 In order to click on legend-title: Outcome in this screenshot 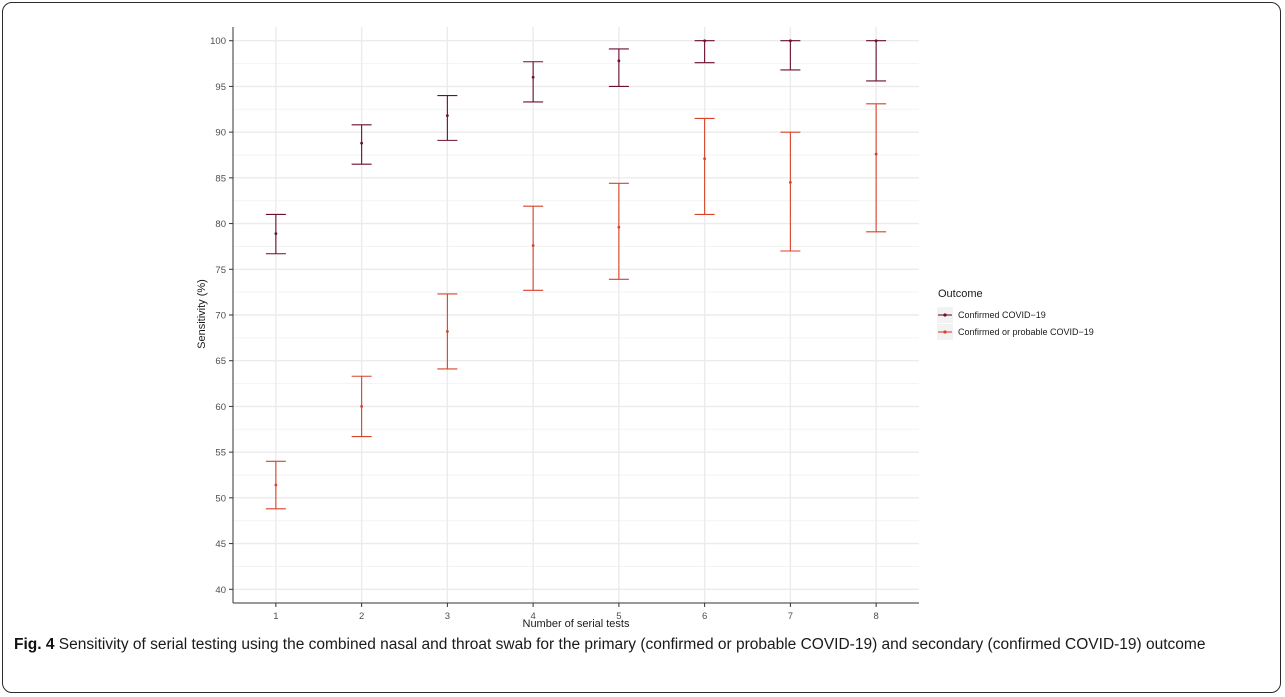, I will do `click(960, 294)`.